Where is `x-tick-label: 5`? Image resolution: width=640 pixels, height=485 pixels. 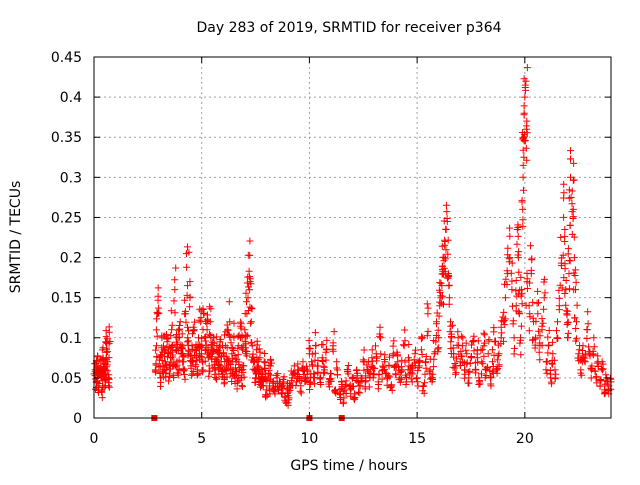 x-tick-label: 5 is located at coordinates (201, 439).